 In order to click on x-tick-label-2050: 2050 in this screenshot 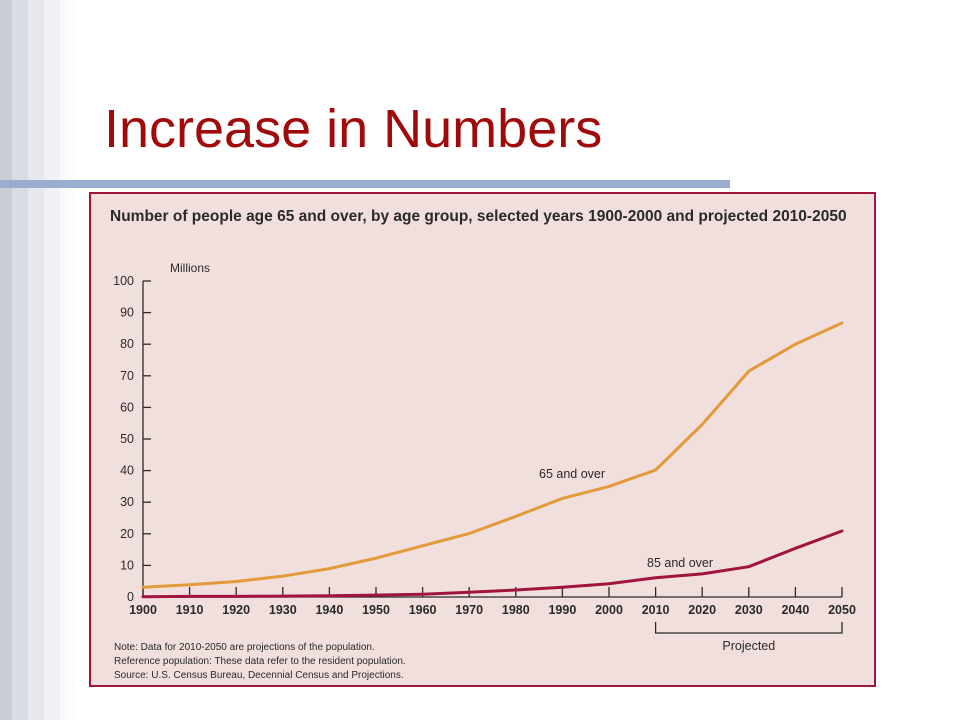, I will do `click(842, 610)`.